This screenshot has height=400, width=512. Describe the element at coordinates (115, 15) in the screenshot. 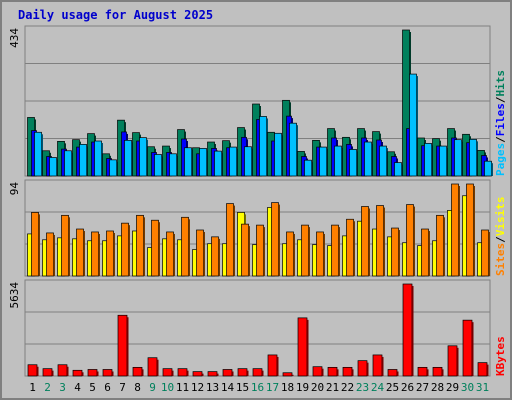

I see `chart-title: Daily usage for August 2025` at that location.